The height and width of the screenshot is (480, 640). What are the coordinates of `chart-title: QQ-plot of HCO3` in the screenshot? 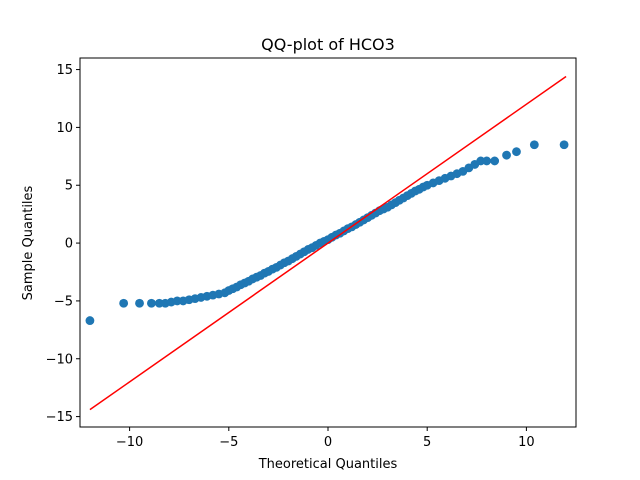 It's located at (328, 44).